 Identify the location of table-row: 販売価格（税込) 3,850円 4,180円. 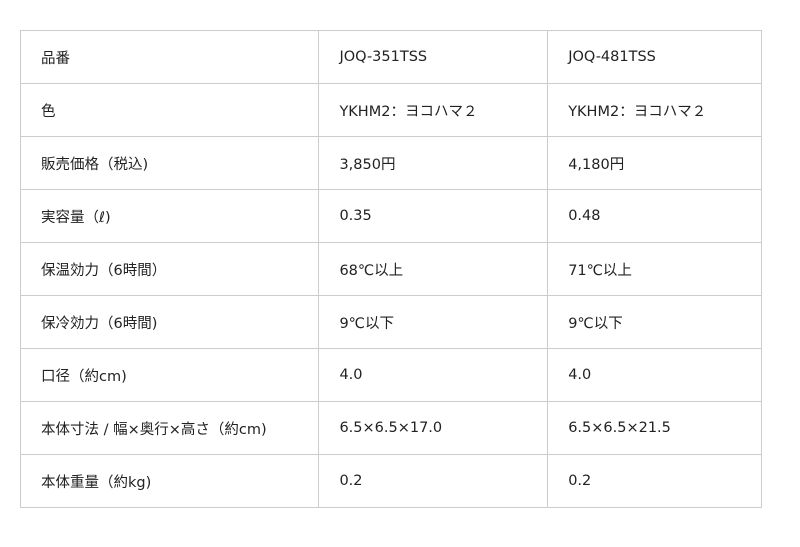
(390, 163).